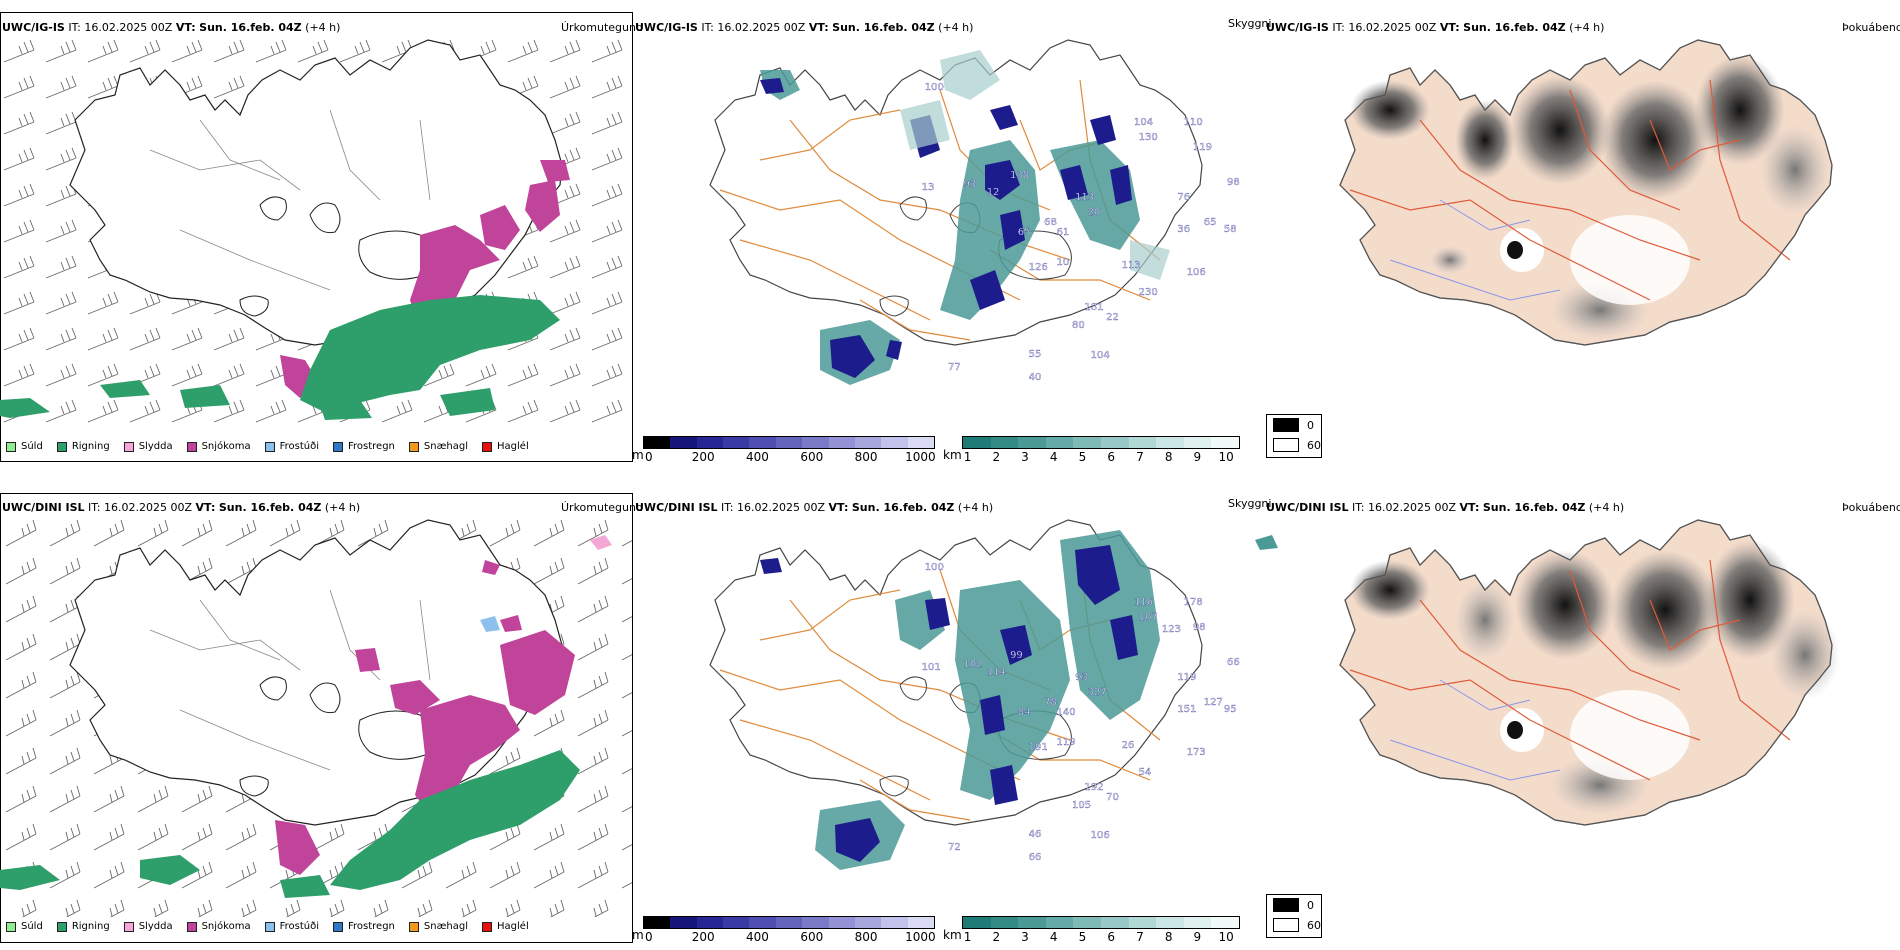 This screenshot has height=950, width=1900. Describe the element at coordinates (638, 455) in the screenshot. I see `visibility-m-unit-top: m` at that location.